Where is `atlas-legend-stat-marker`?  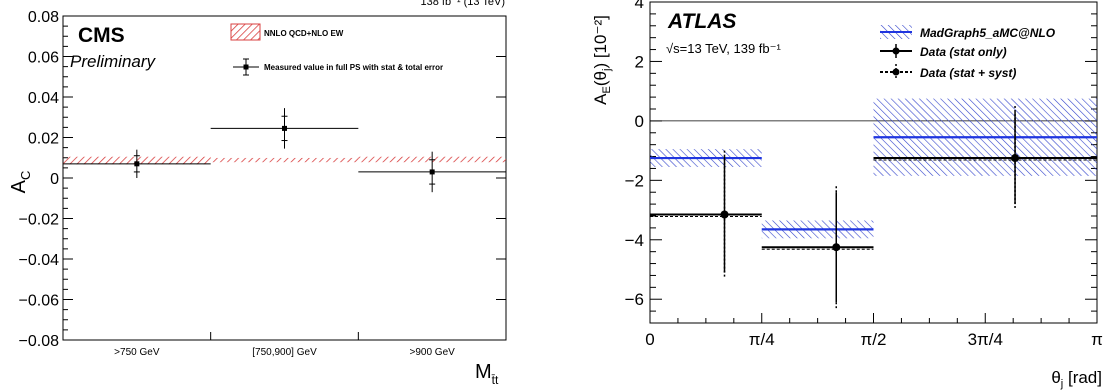 atlas-legend-stat-marker is located at coordinates (896, 51).